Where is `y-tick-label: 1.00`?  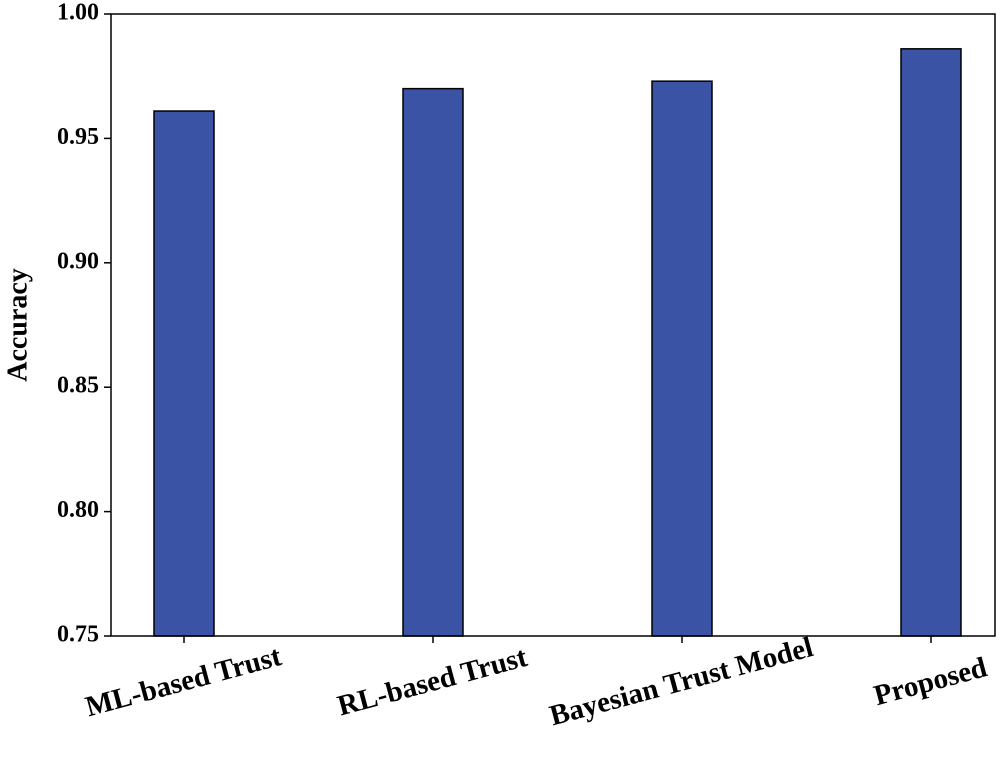 y-tick-label: 1.00 is located at coordinates (78, 13).